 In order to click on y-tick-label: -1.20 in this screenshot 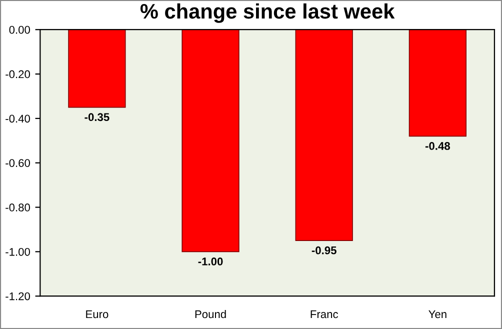, I will do `click(18, 296)`.